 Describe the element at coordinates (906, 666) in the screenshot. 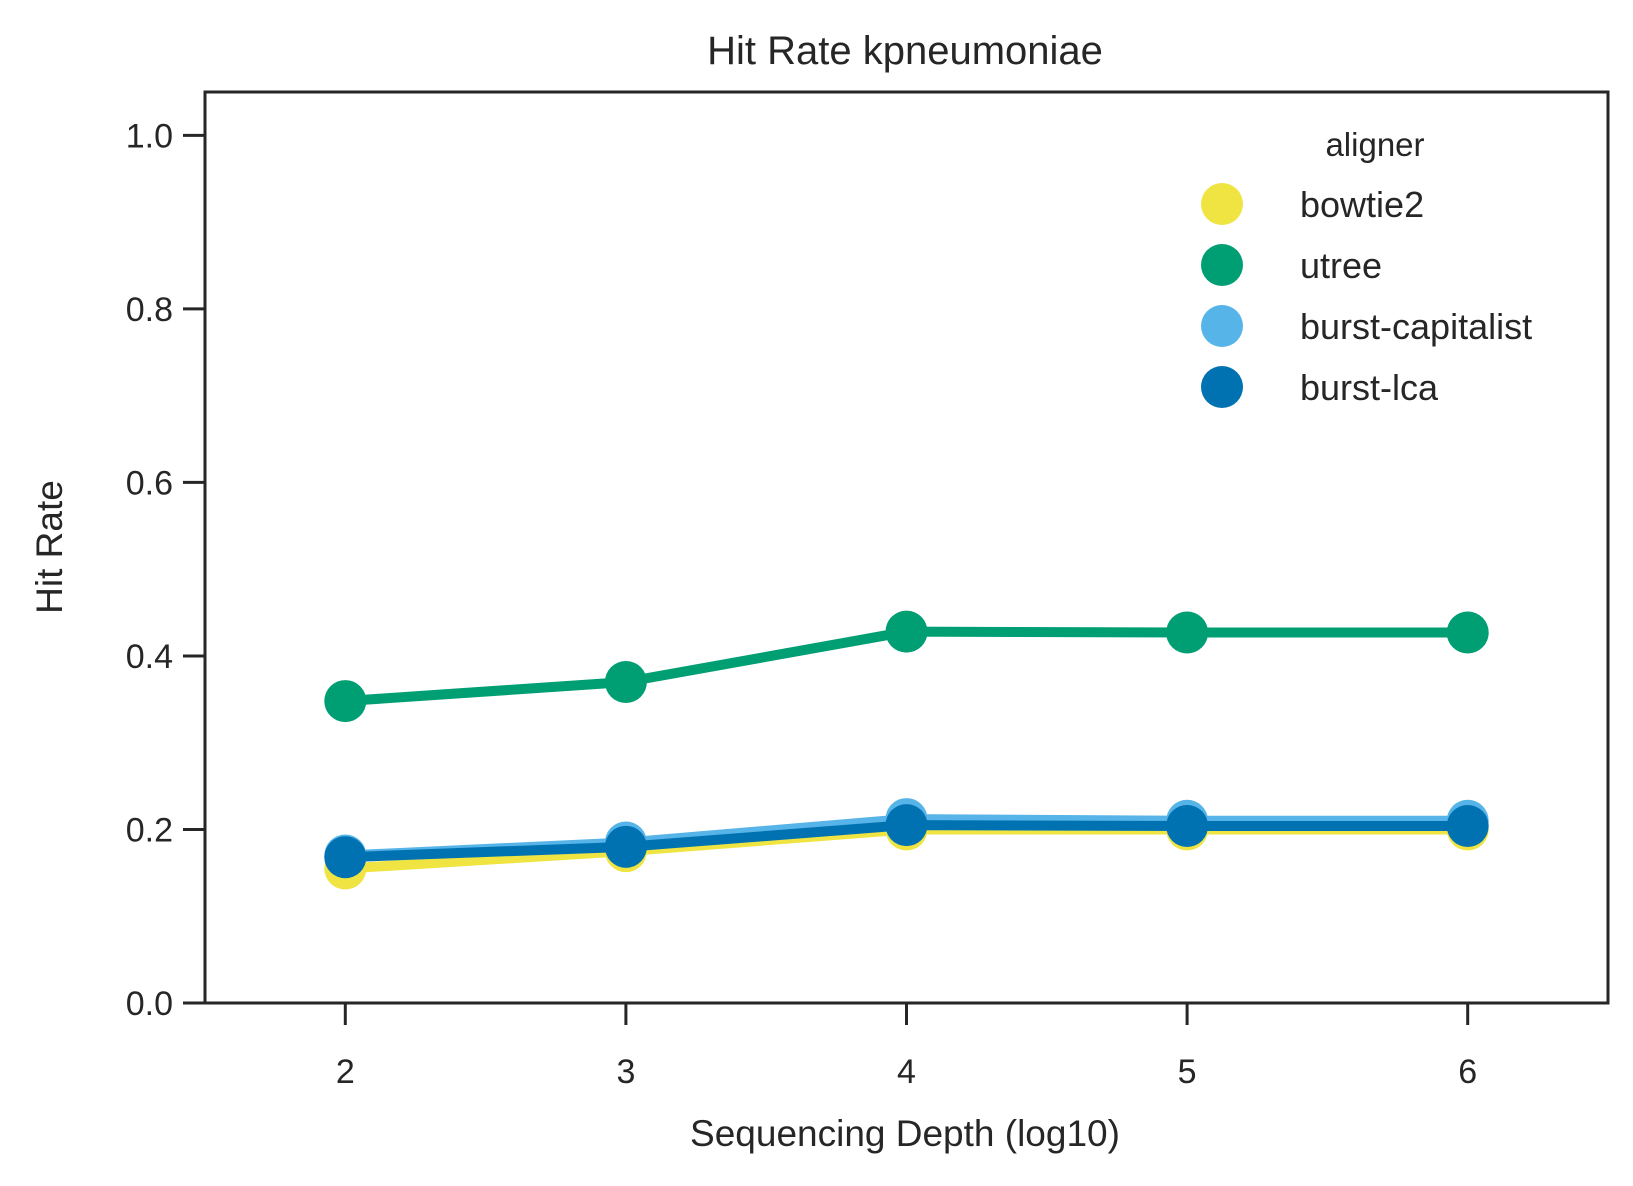

I see `series-utree` at that location.